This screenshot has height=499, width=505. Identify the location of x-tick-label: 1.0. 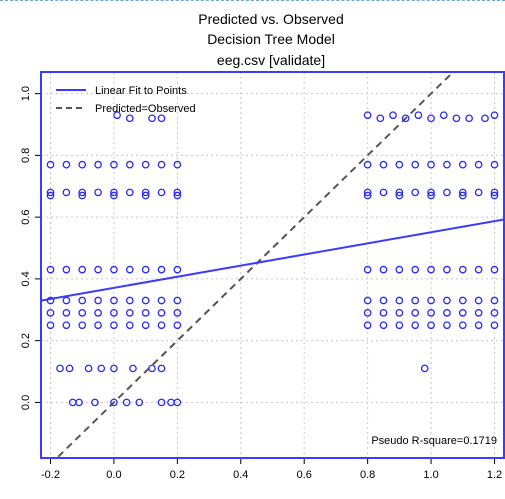
(430, 475).